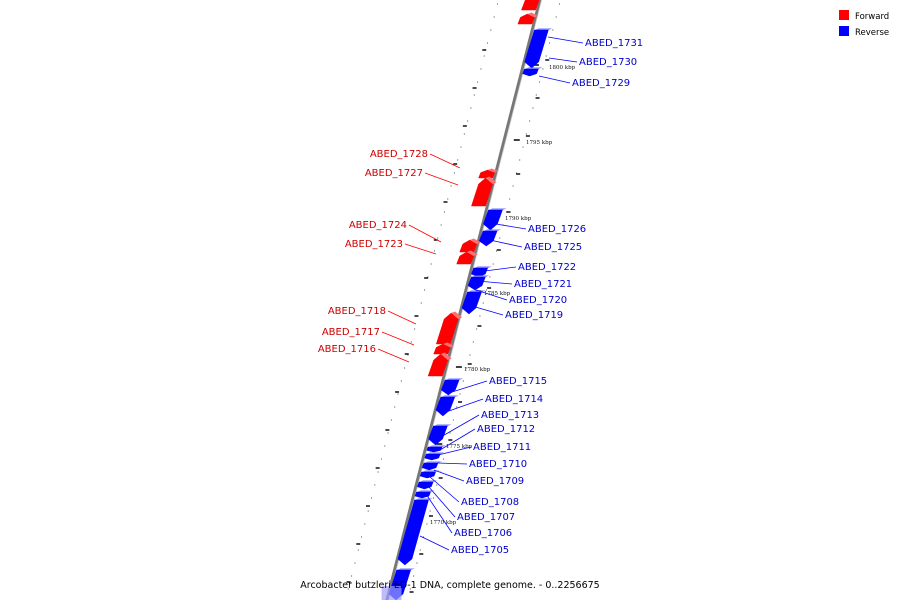 The height and width of the screenshot is (600, 900). Describe the element at coordinates (608, 62) in the screenshot. I see `gene-label: ABED_1730` at that location.